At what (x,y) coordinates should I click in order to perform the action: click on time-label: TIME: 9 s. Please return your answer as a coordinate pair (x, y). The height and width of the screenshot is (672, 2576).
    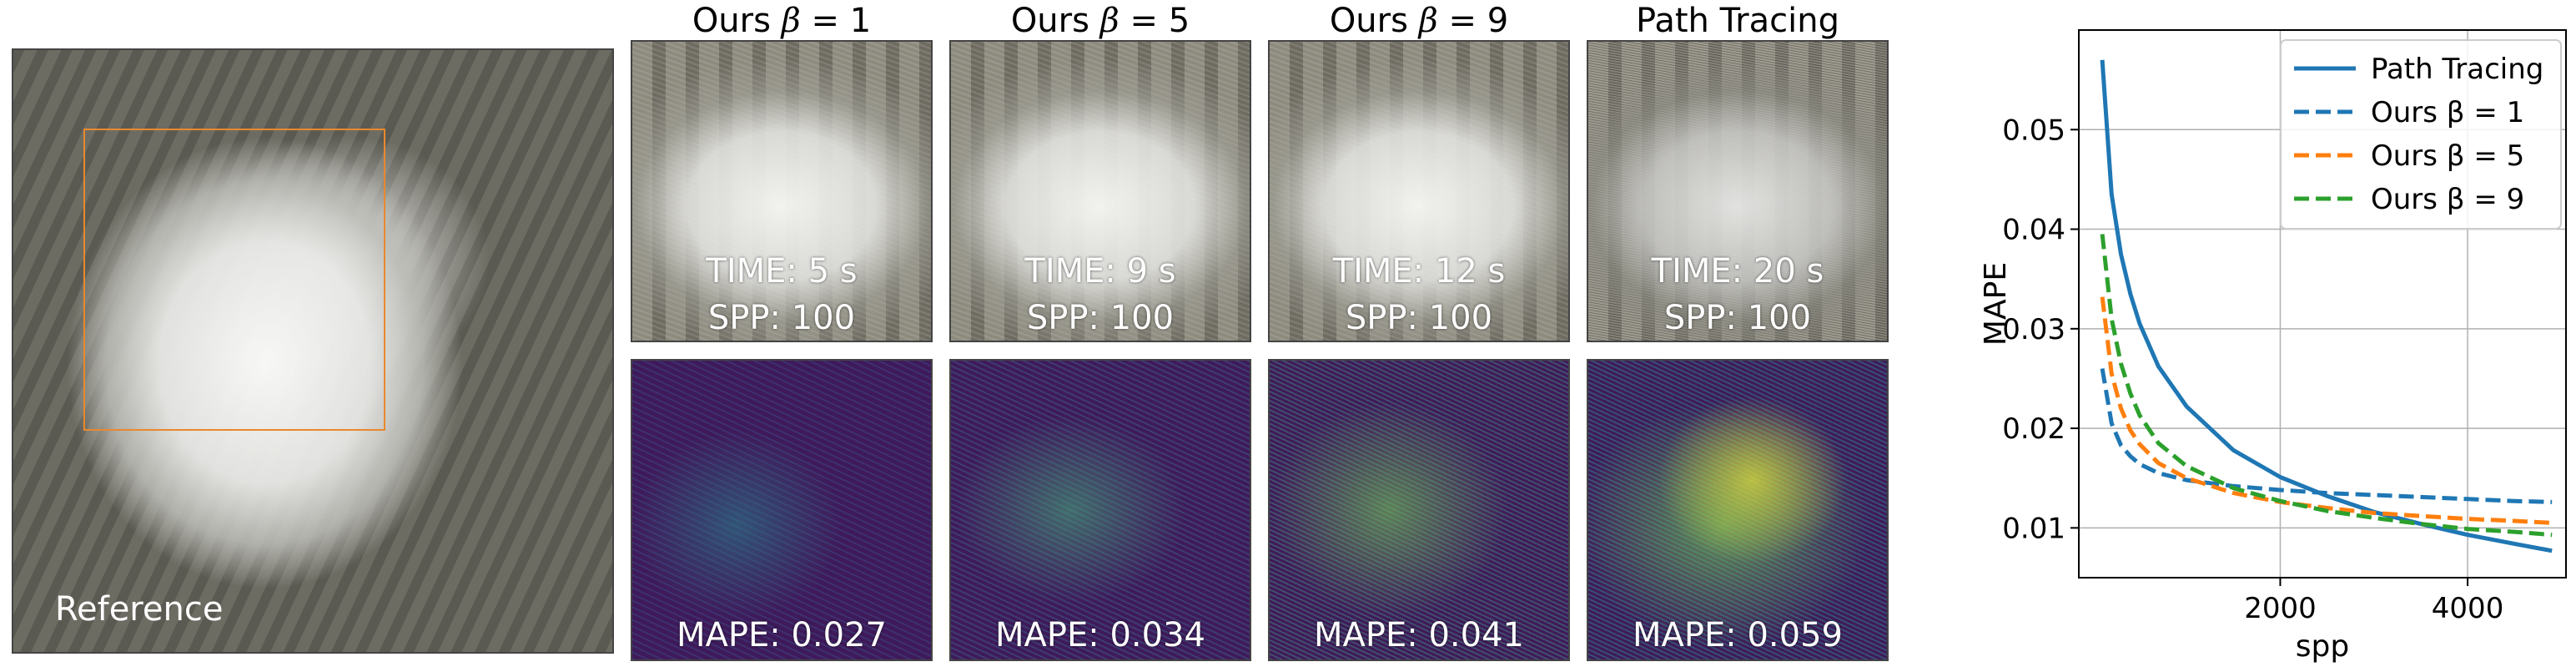
    Looking at the image, I should click on (1100, 271).